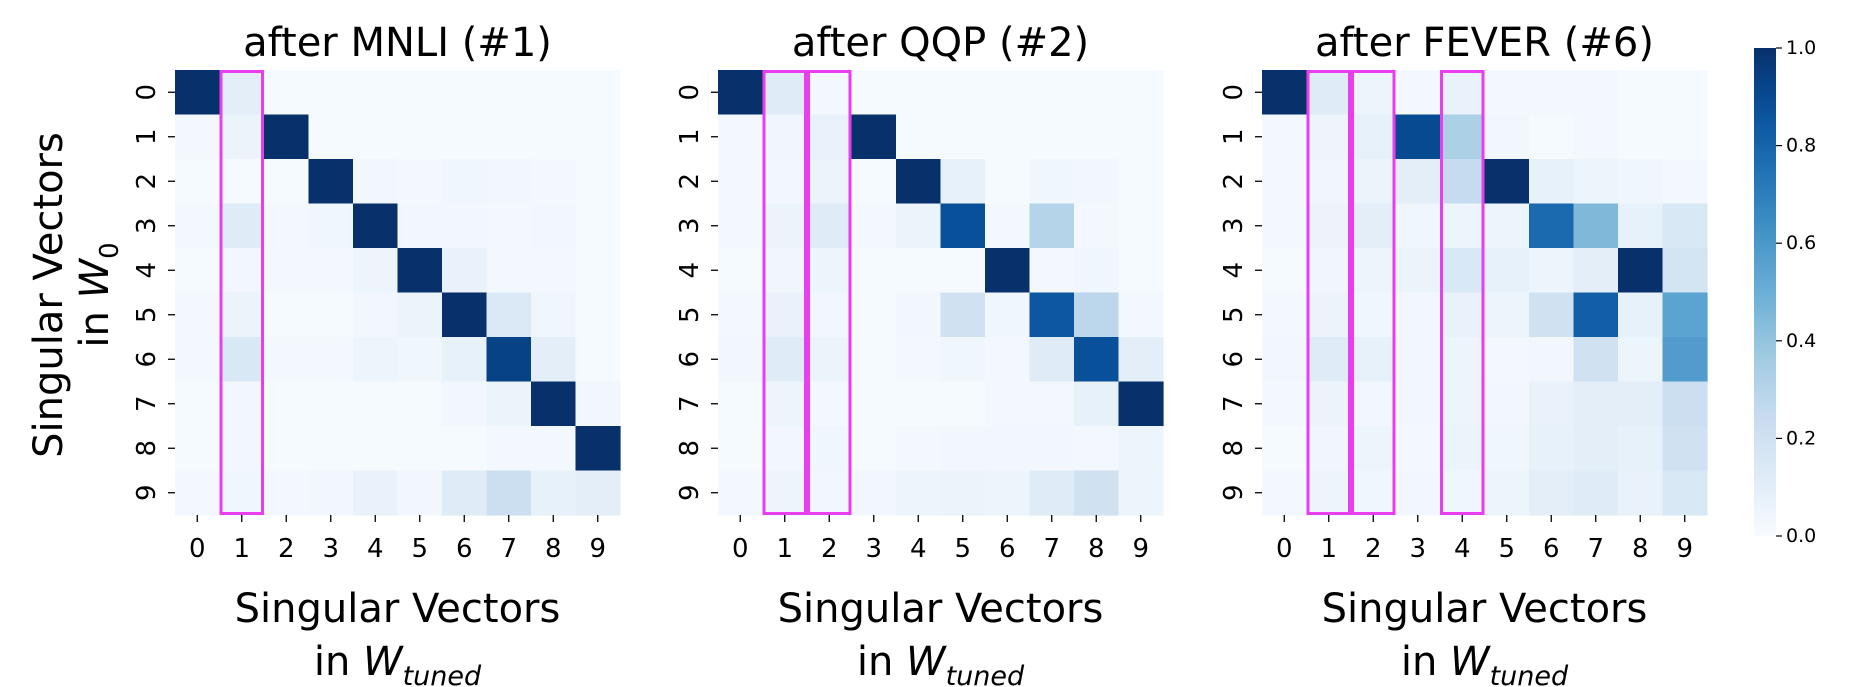  I want to click on x-axis-label-line2: in Wtuned, so click(398, 663).